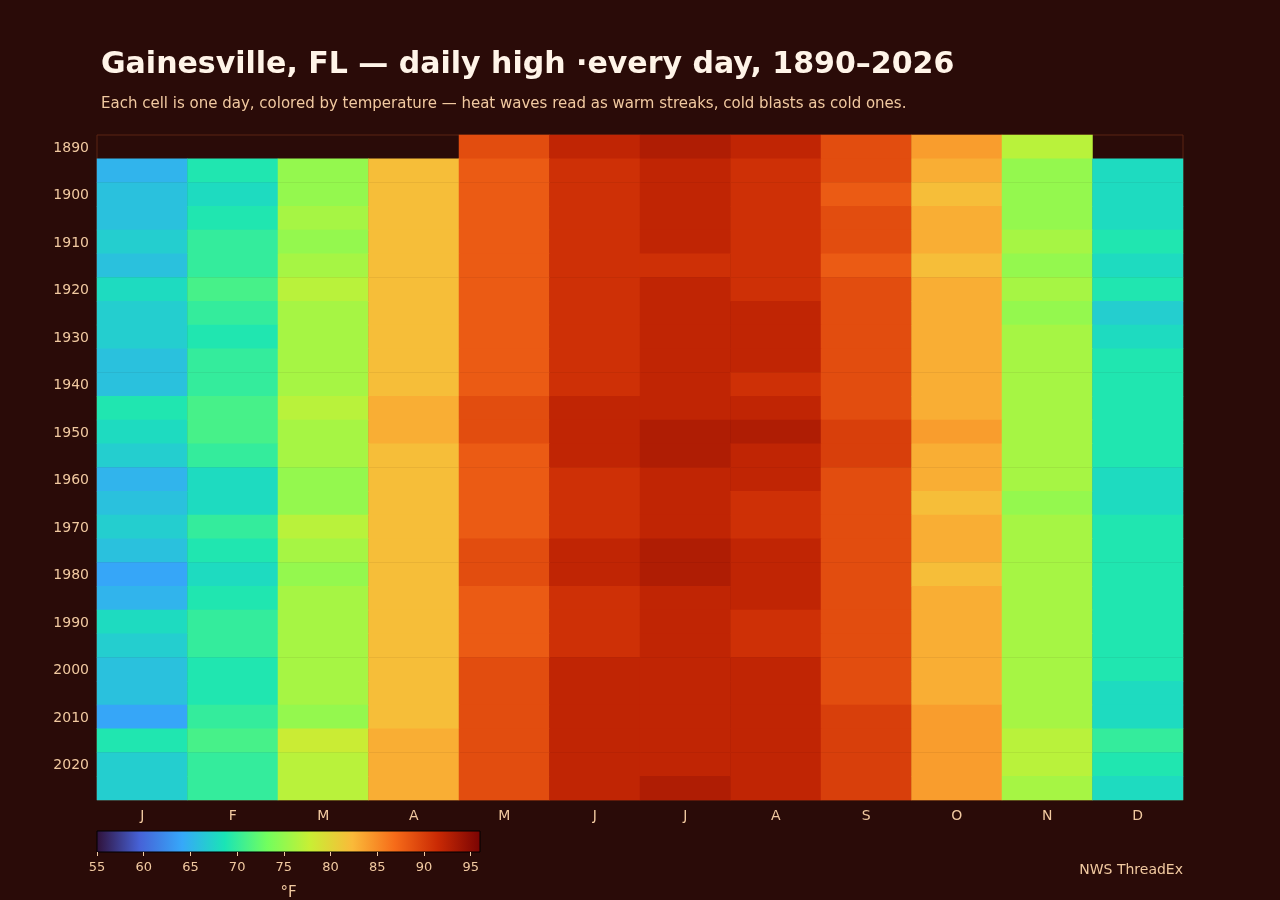 This screenshot has height=900, width=1280. Describe the element at coordinates (71, 384) in the screenshot. I see `y-tick-label: 1940` at that location.